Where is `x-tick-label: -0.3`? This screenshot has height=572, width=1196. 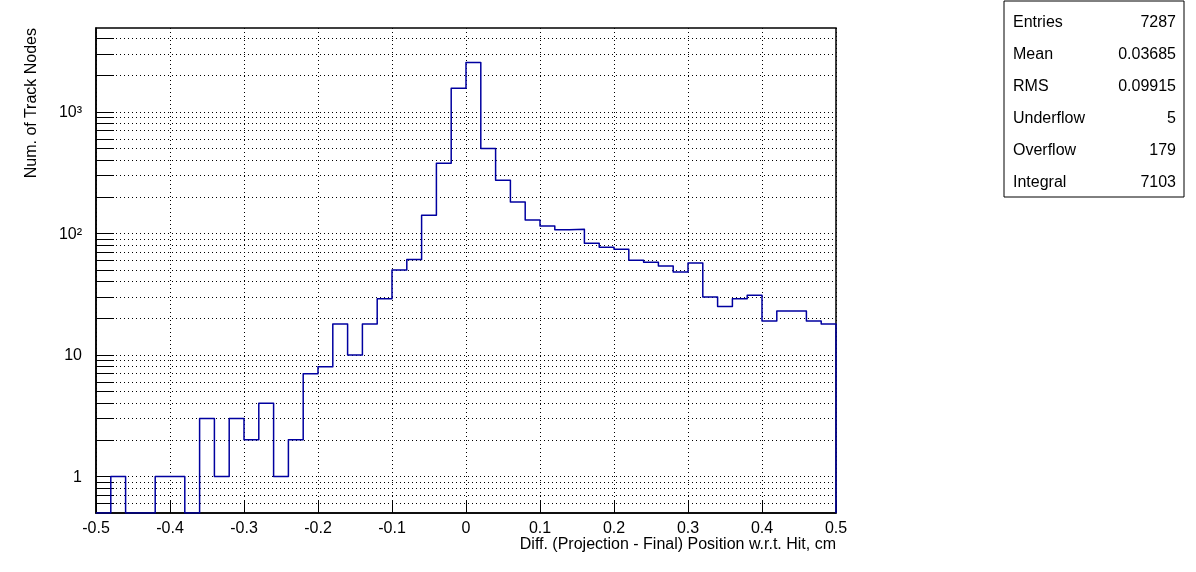 x-tick-label: -0.3 is located at coordinates (244, 527).